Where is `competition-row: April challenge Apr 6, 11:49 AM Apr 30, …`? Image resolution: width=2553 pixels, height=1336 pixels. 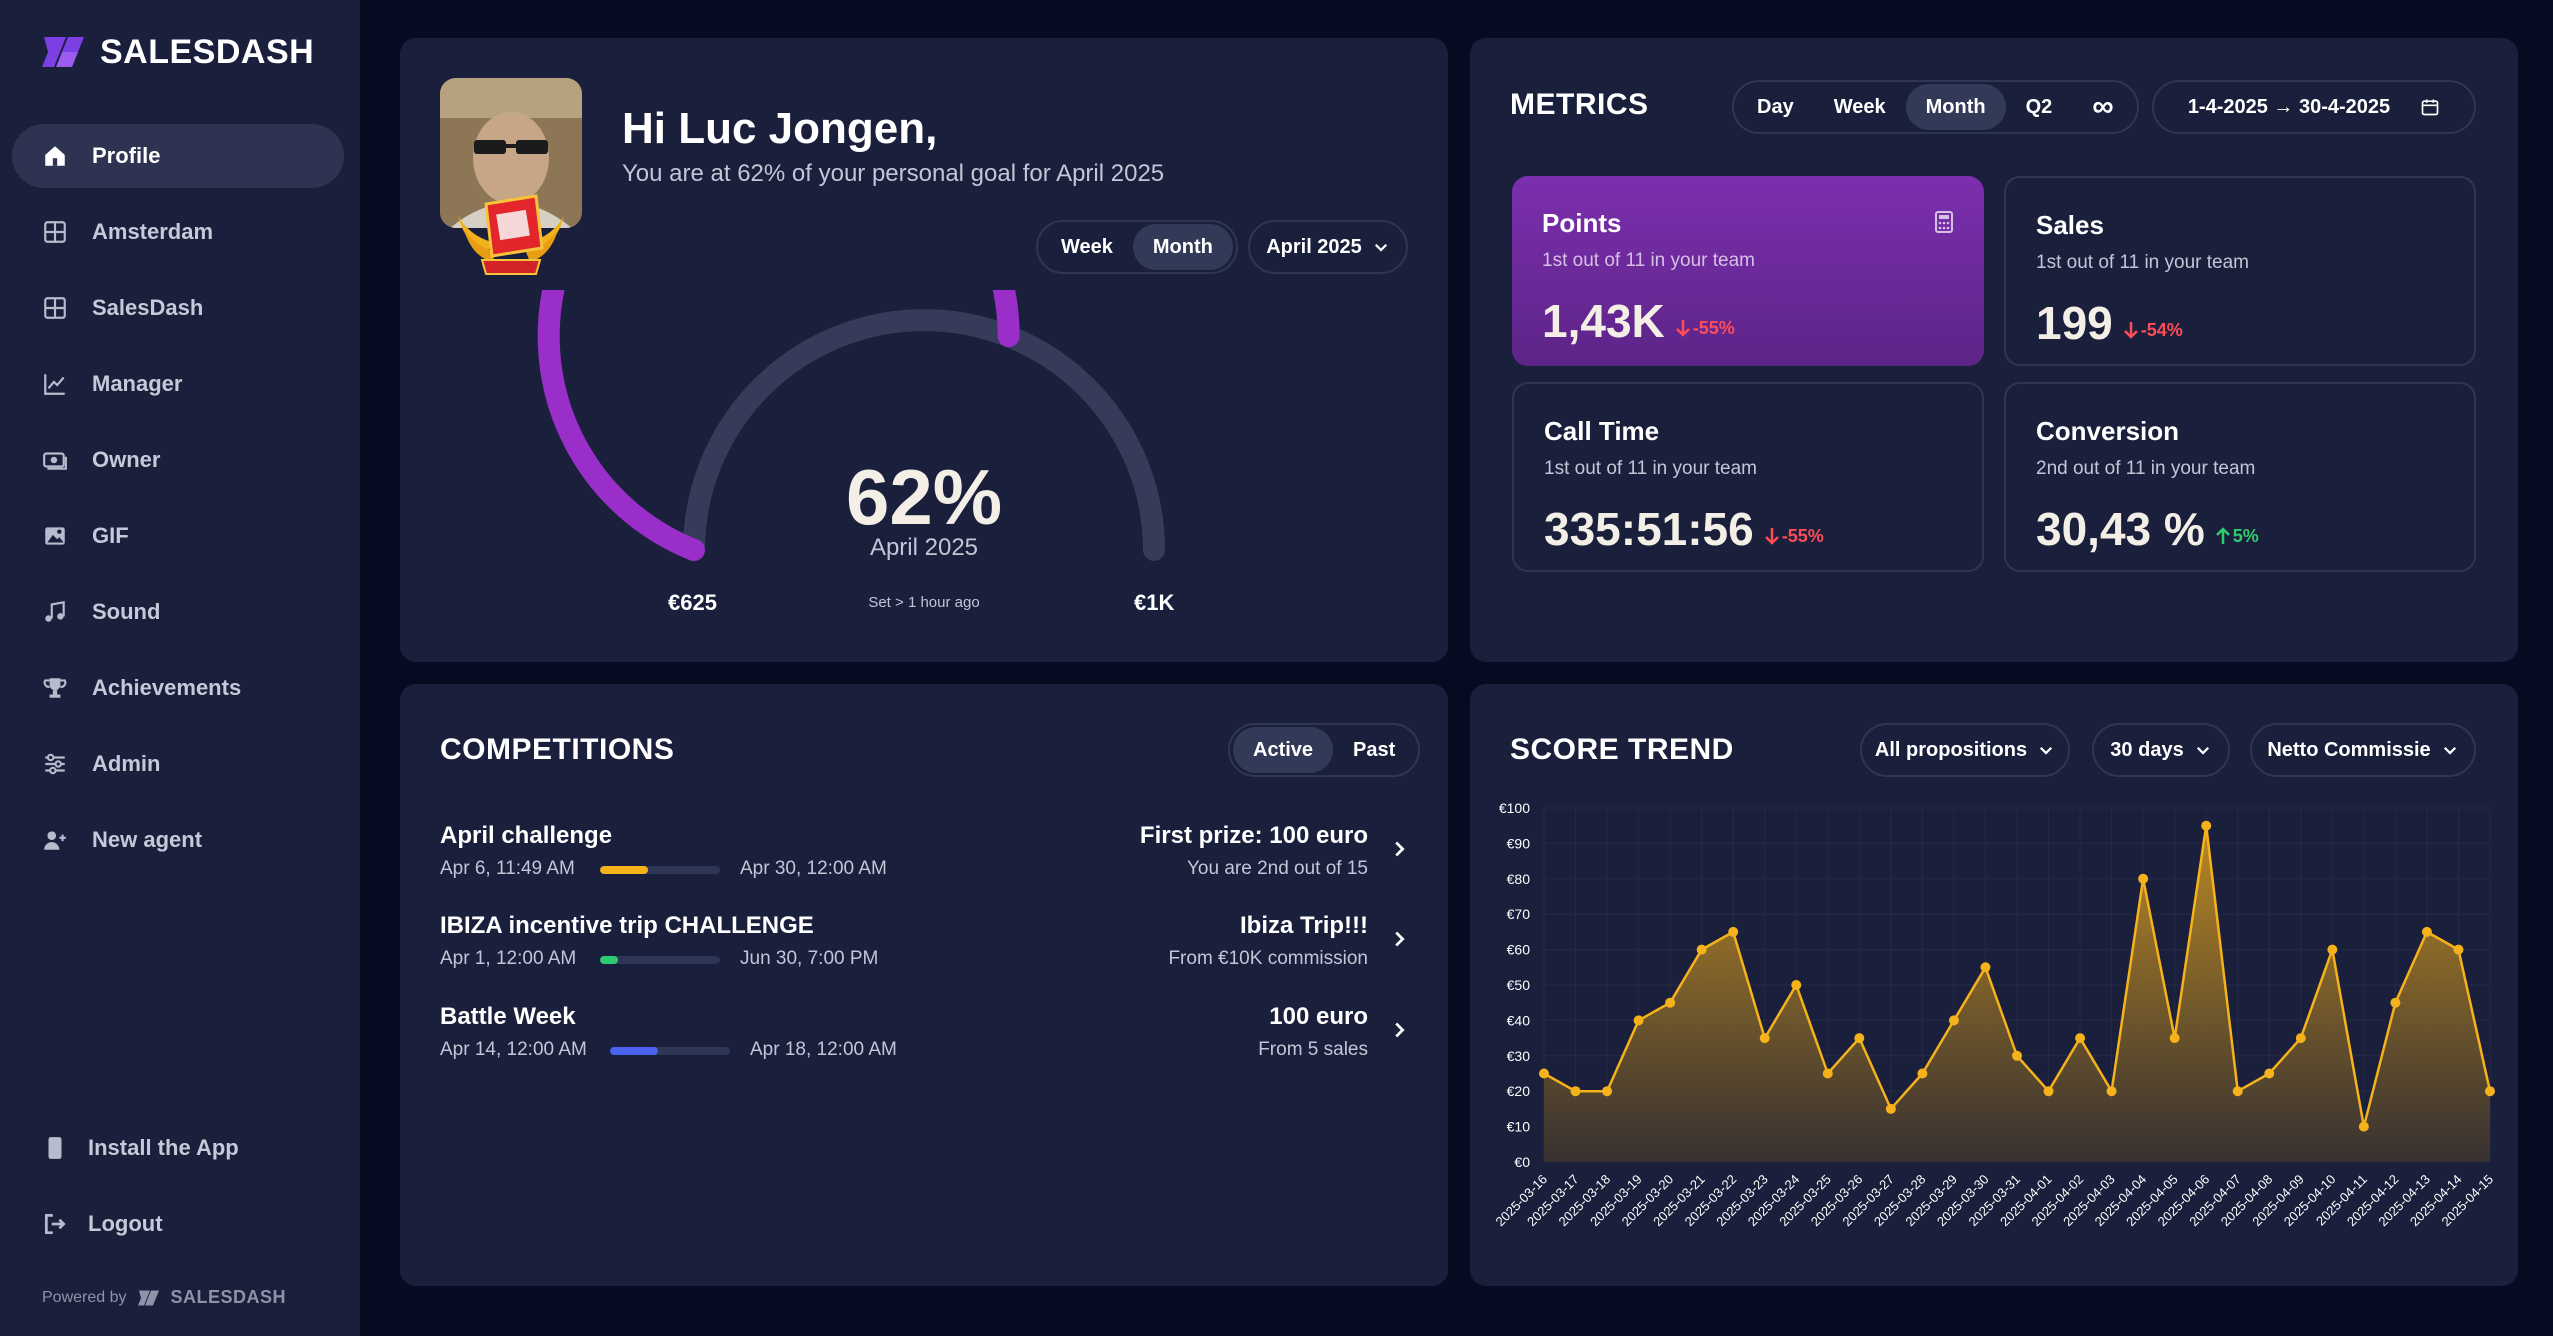
competition-row: April challenge Apr 6, 11:49 AM Apr 30, … is located at coordinates (925, 857).